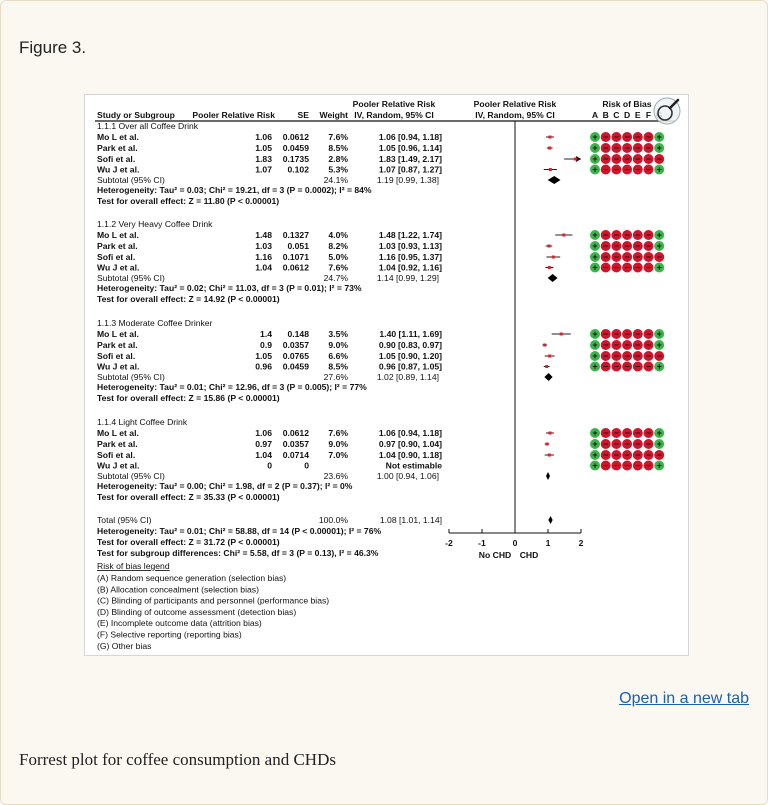  Describe the element at coordinates (263, 148) in the screenshot. I see `study-rr: 1.05` at that location.